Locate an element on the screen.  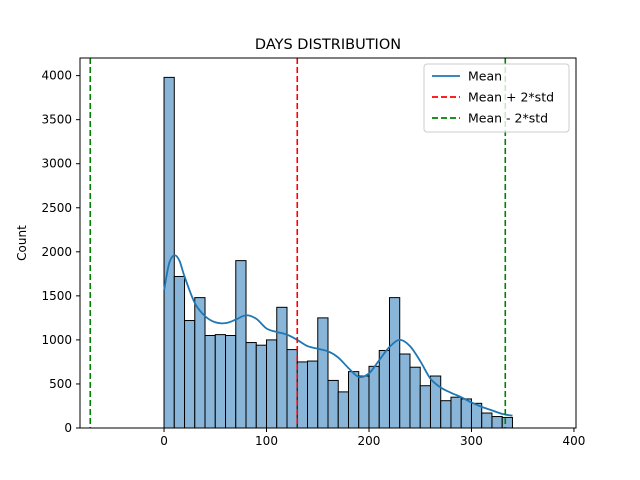
y-tick-label: 4000 is located at coordinates (56, 76).